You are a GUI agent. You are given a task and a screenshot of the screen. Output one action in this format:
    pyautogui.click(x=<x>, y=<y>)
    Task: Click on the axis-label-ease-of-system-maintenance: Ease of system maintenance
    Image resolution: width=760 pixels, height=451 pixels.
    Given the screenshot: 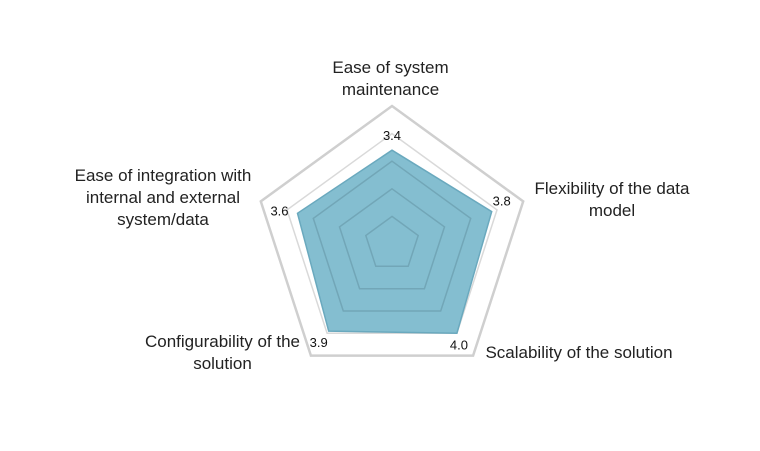 What is the action you would take?
    pyautogui.click(x=390, y=78)
    